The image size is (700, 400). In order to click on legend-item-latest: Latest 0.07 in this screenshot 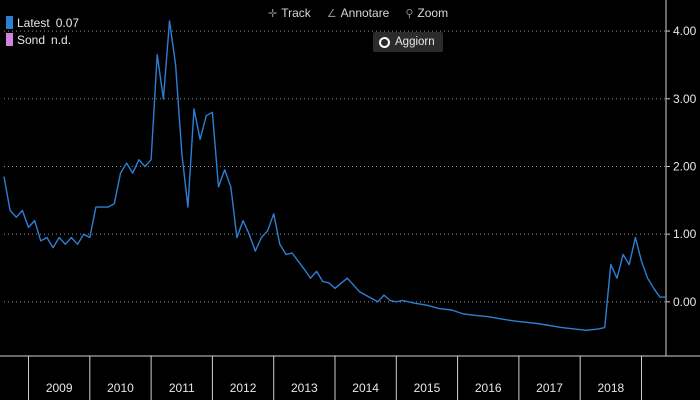, I will do `click(42, 22)`.